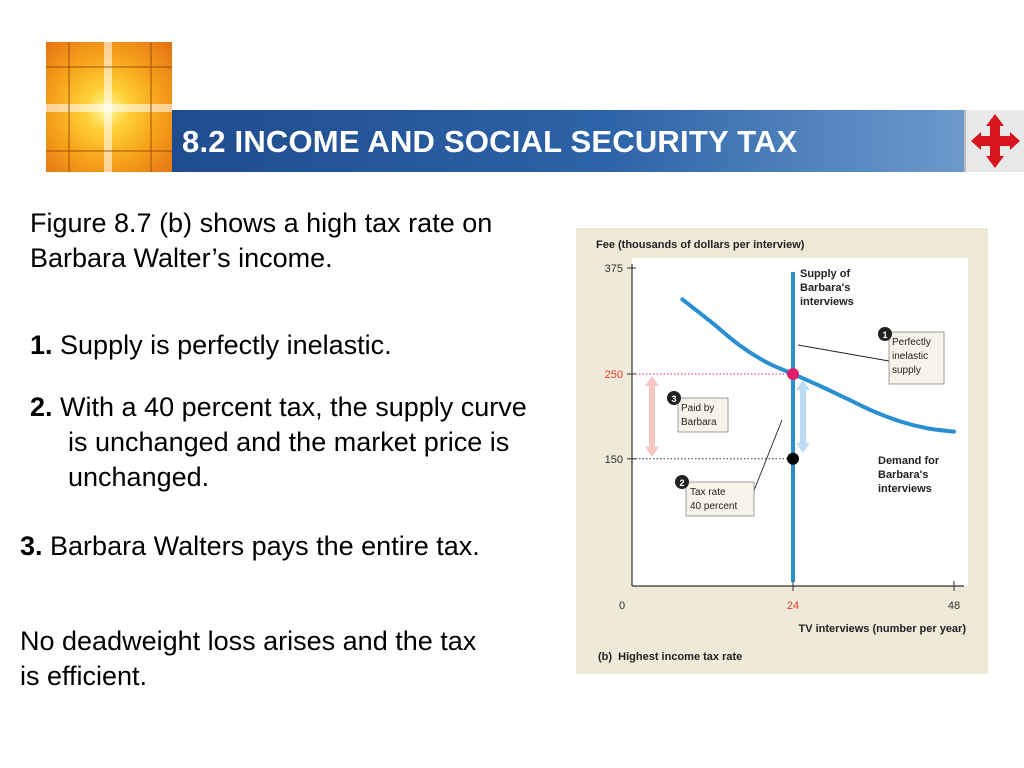  Describe the element at coordinates (803, 416) in the screenshot. I see `tax-rate-arrow` at that location.